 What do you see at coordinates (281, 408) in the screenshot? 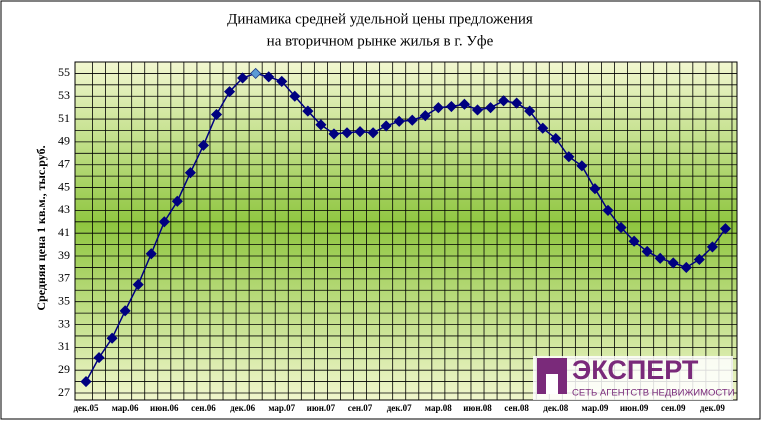
I see `x-tick-label: мар.07` at bounding box center [281, 408].